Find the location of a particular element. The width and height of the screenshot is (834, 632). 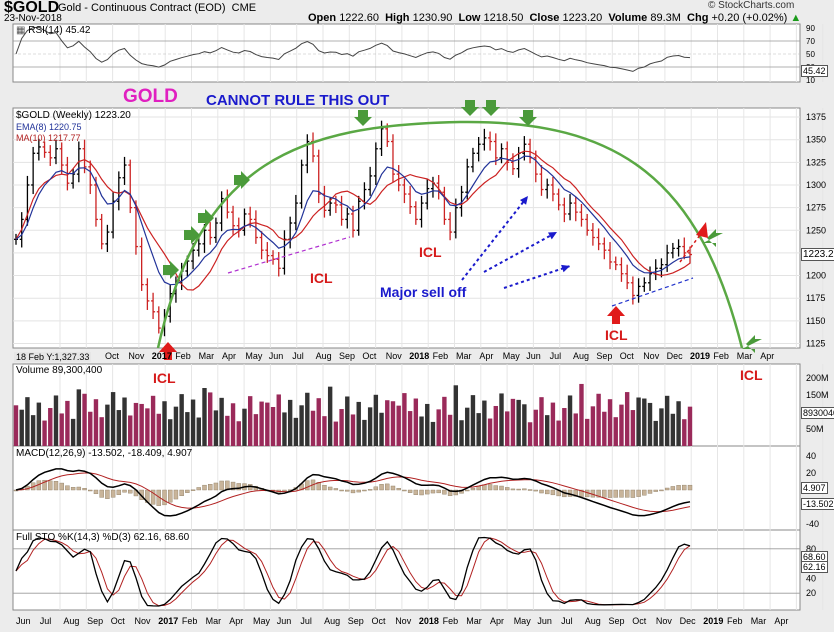

bottom-x-label: 2019 is located at coordinates (713, 621).